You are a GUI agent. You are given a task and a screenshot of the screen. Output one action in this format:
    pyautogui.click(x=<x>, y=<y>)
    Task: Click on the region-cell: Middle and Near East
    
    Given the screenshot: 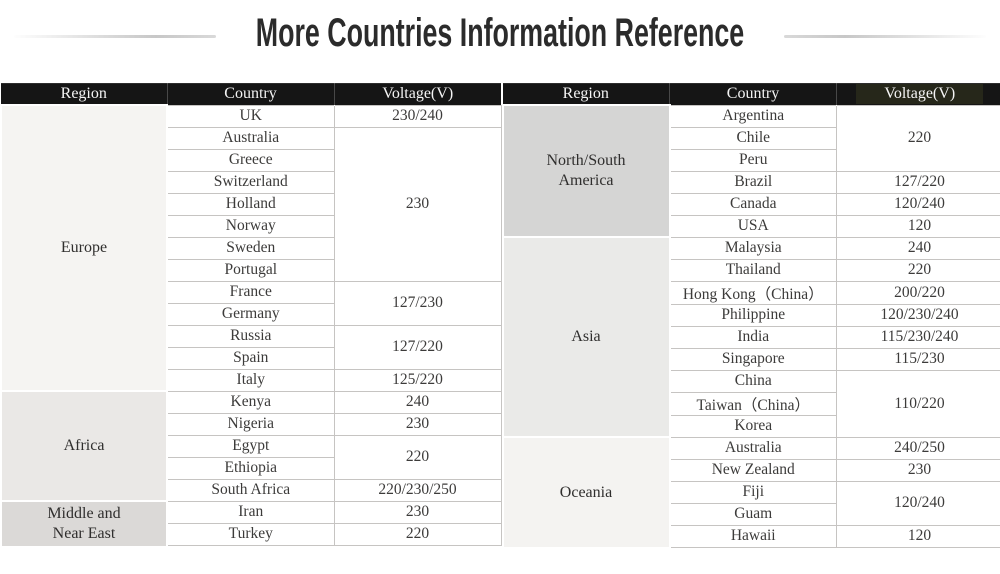 What is the action you would take?
    pyautogui.click(x=84, y=523)
    